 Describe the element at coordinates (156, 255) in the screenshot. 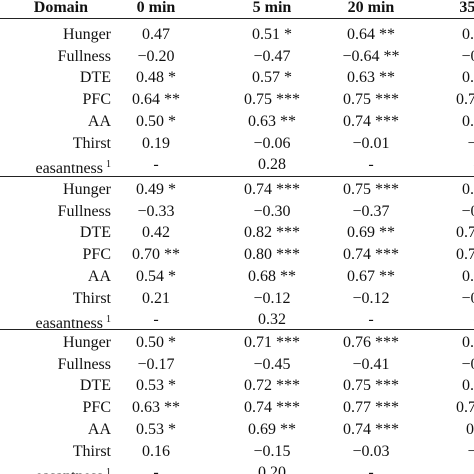

I see `cell-0min: 0.70 **` at that location.